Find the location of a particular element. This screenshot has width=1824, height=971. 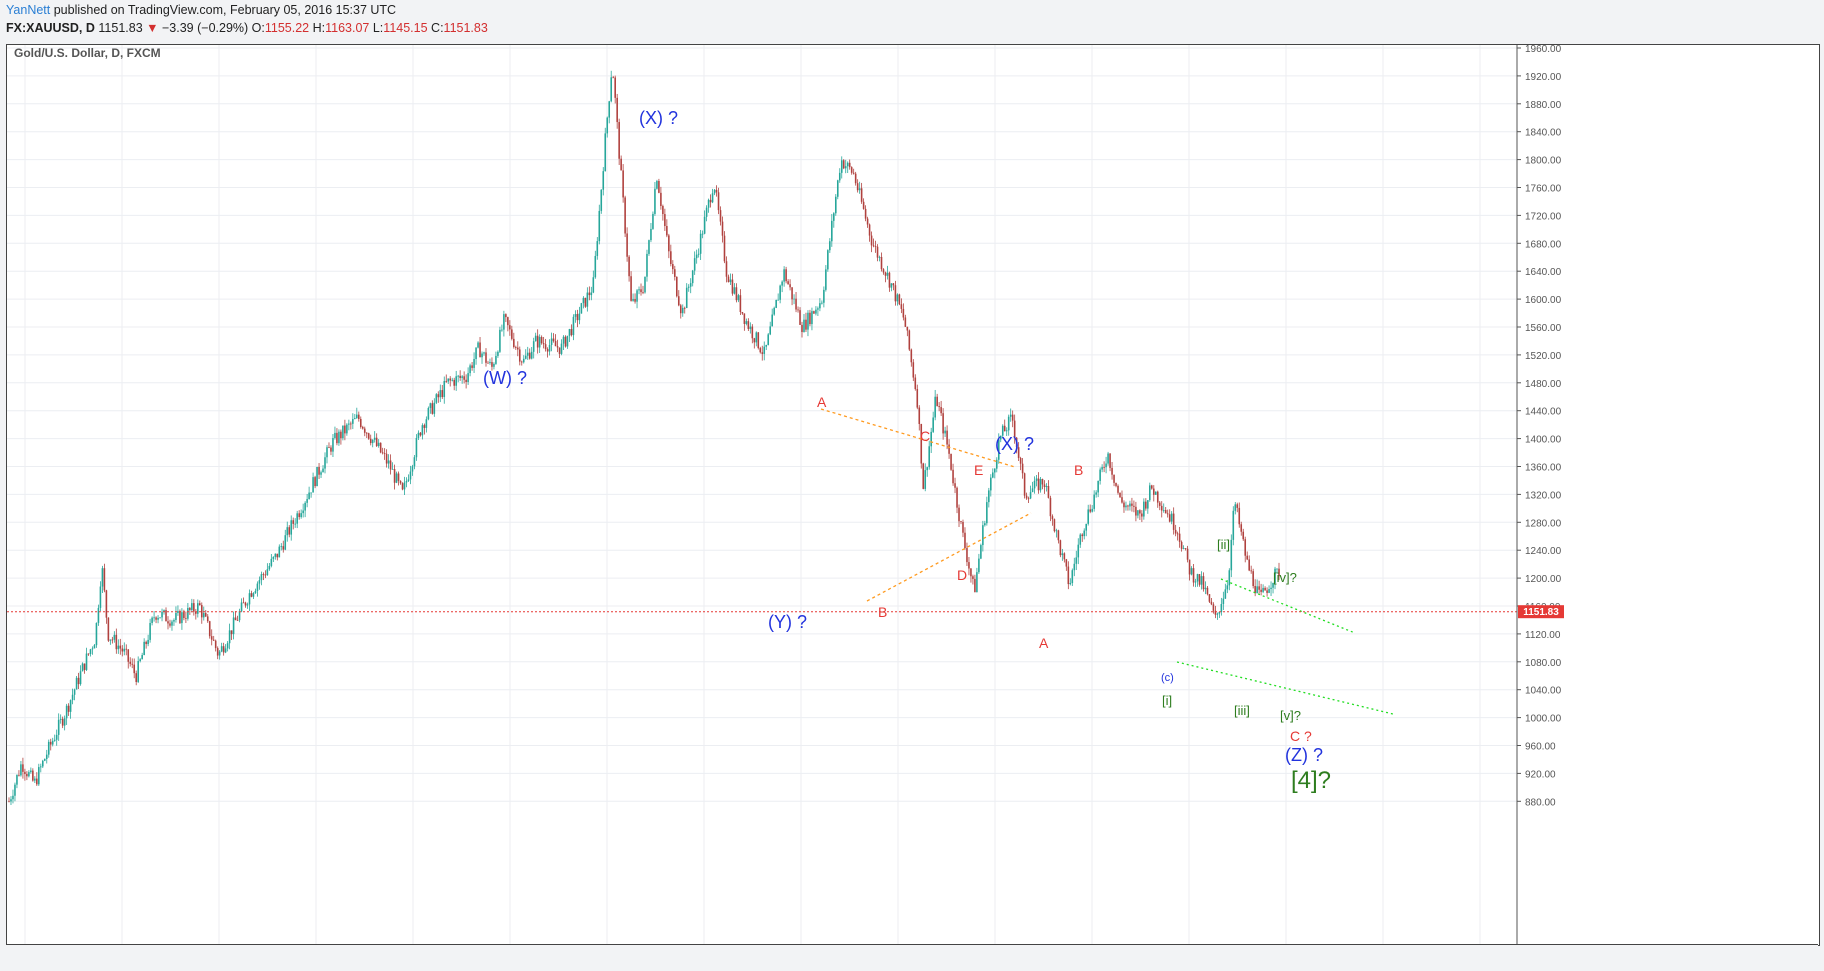

down-arrow-icon: ▼ is located at coordinates (152, 28).